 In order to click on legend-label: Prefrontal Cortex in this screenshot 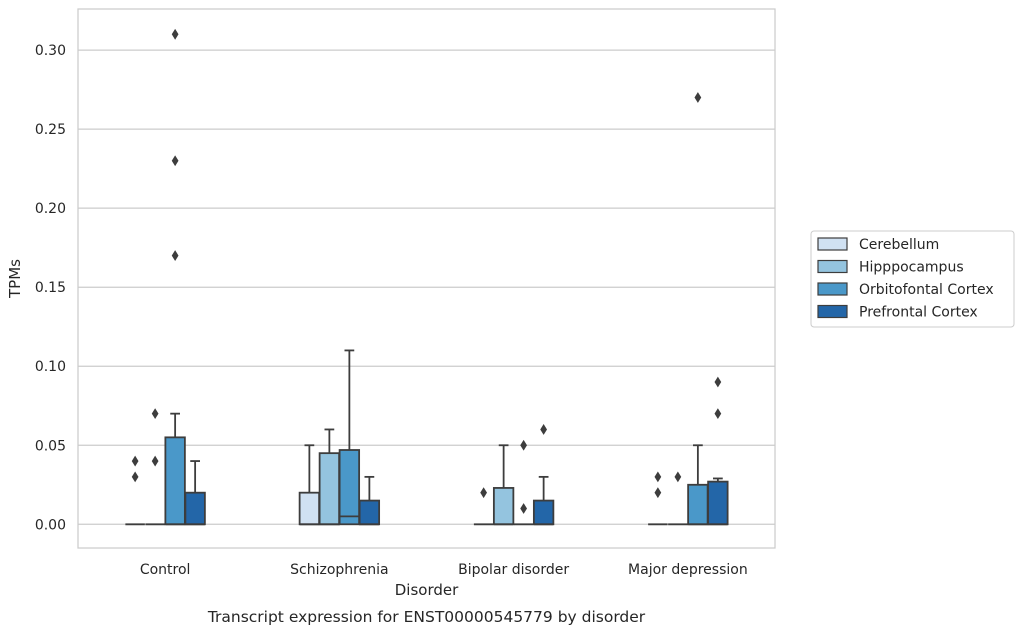, I will do `click(918, 313)`.